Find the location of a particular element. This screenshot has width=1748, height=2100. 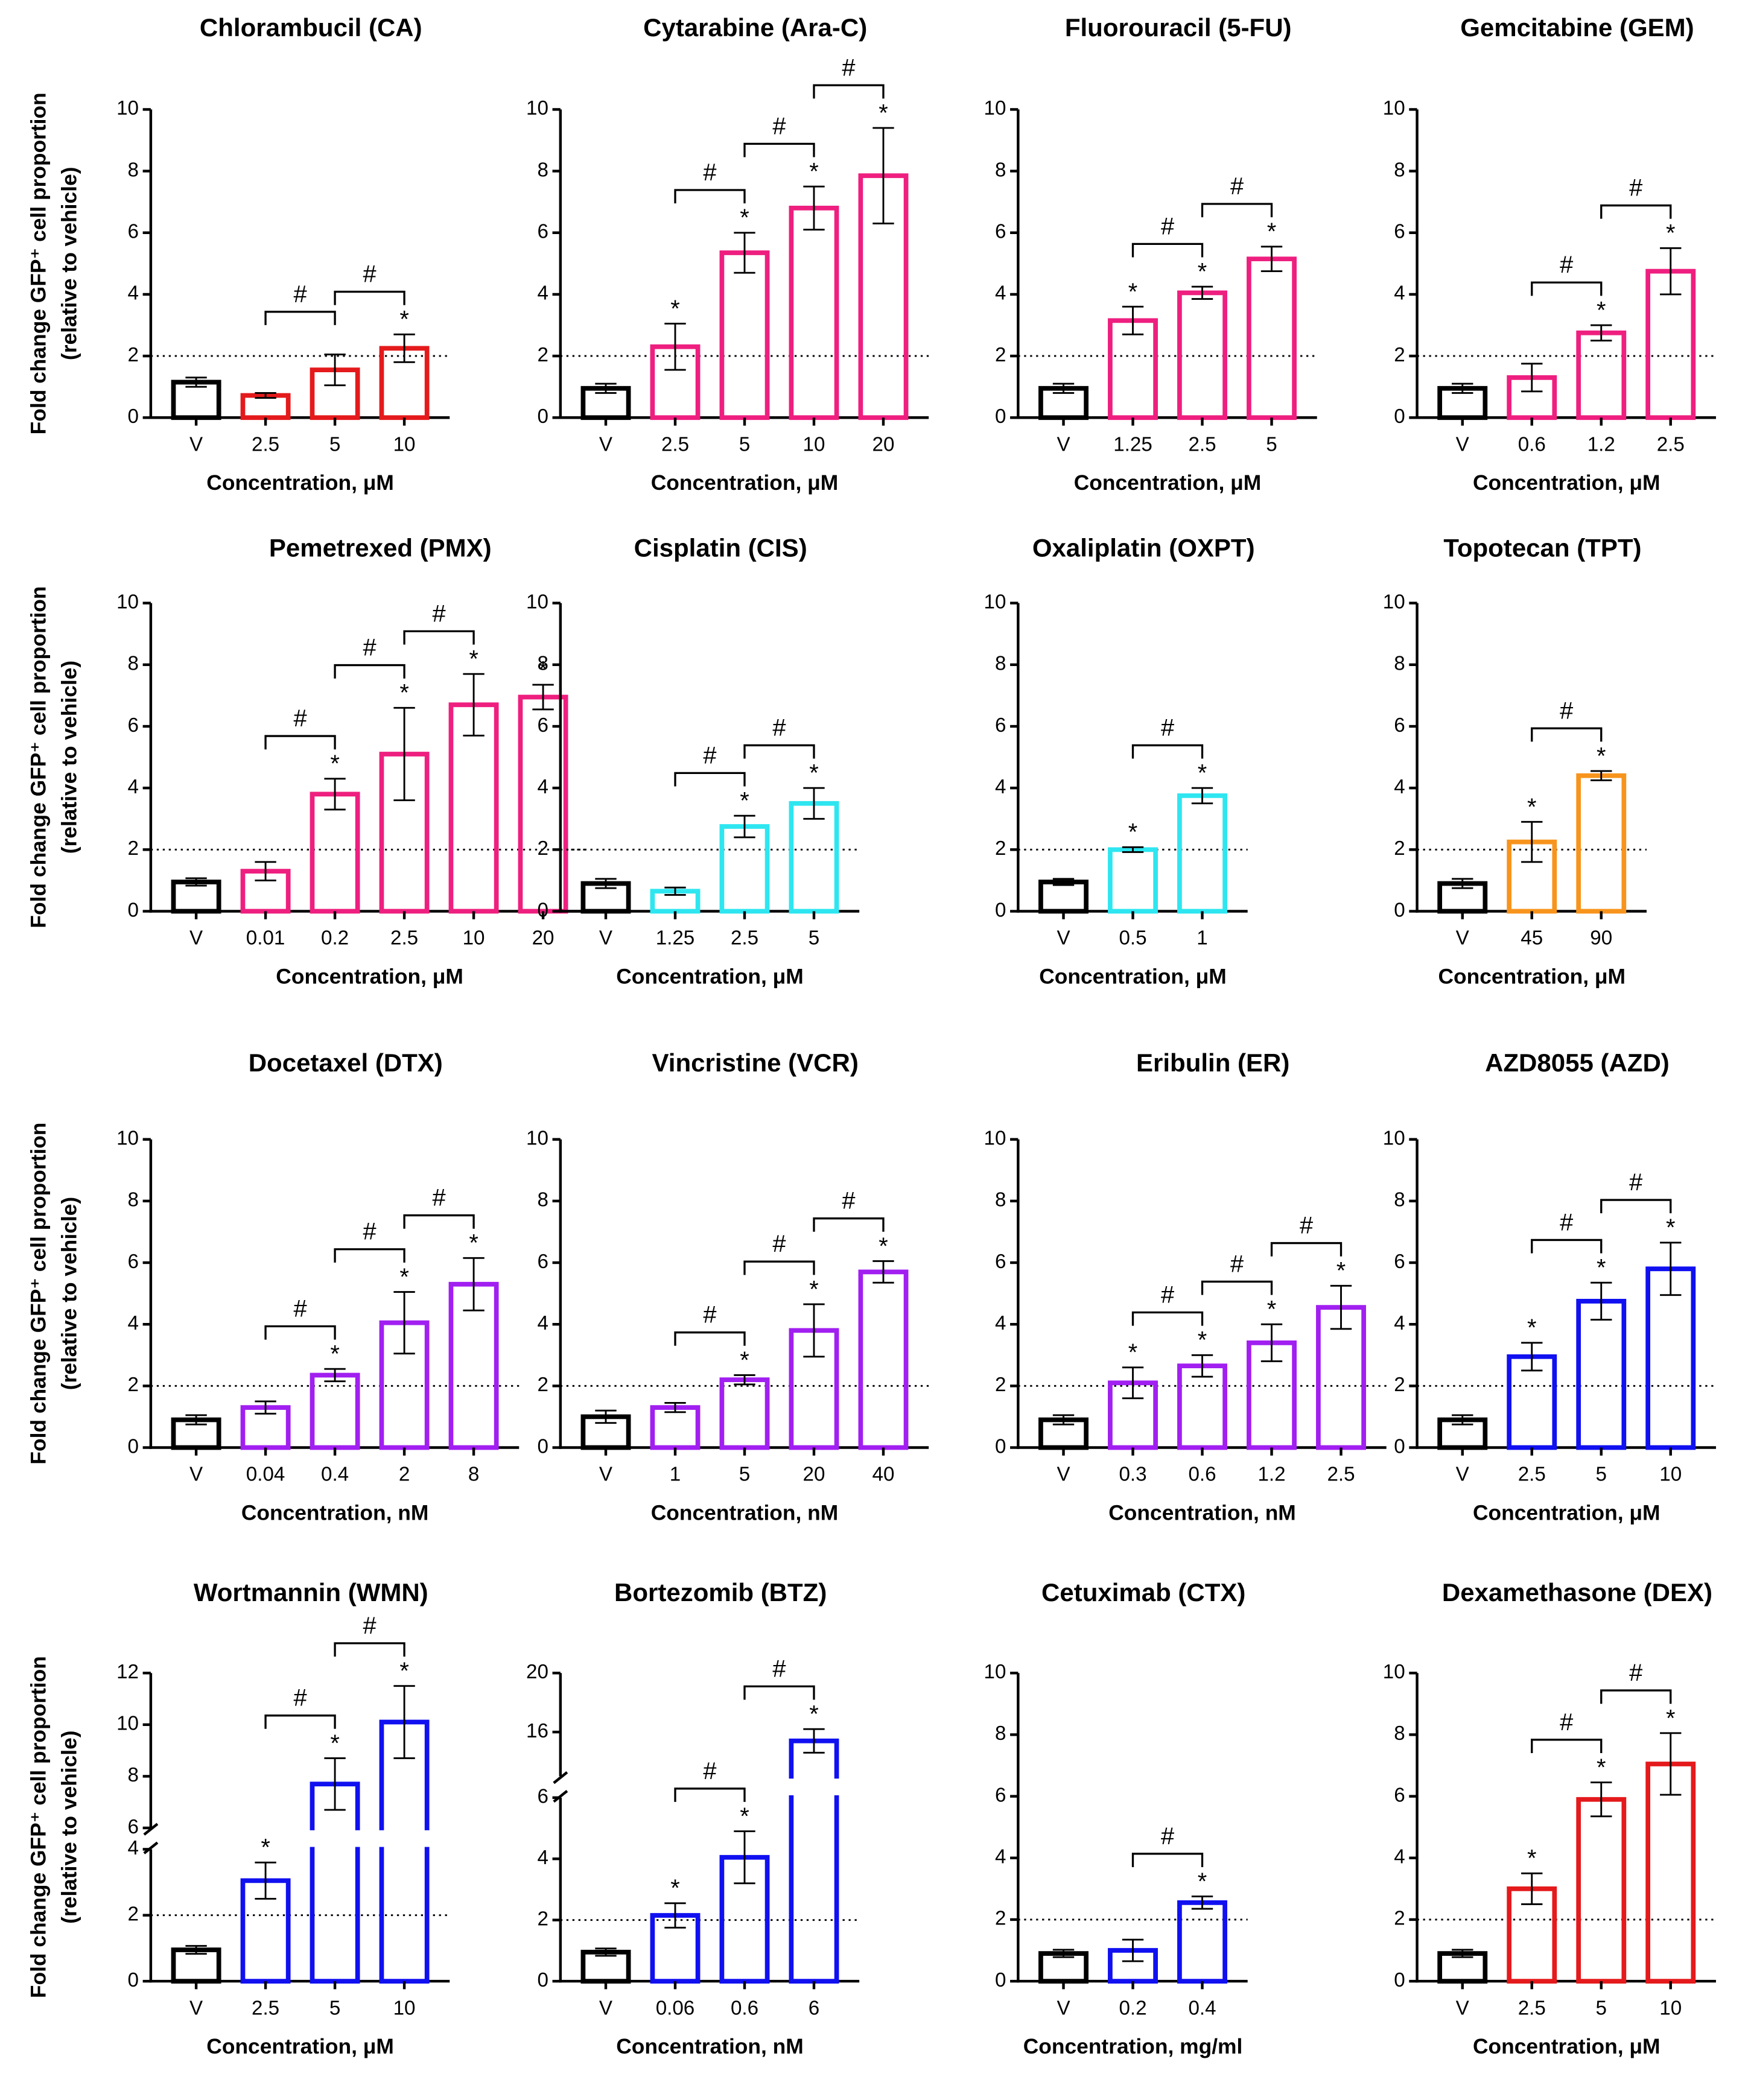

x-tick-label: 0.2 is located at coordinates (1133, 2008).